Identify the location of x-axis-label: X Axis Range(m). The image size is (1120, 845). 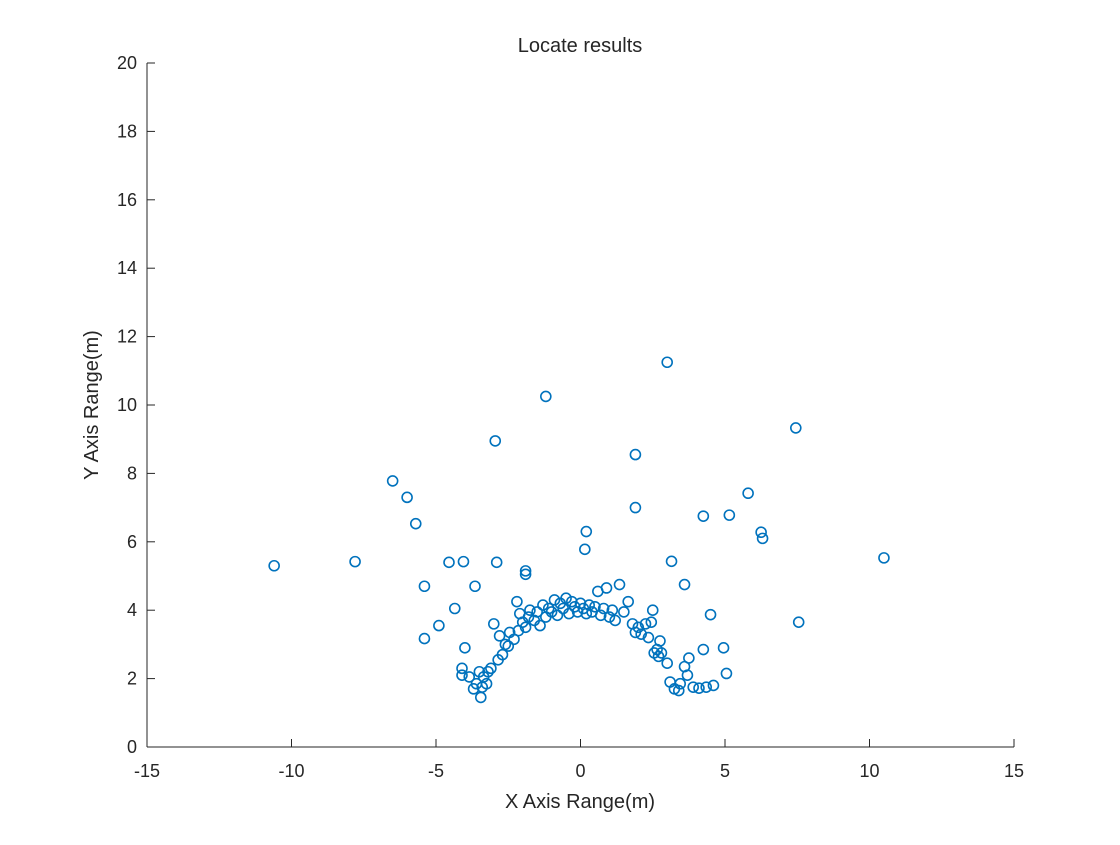
(580, 802).